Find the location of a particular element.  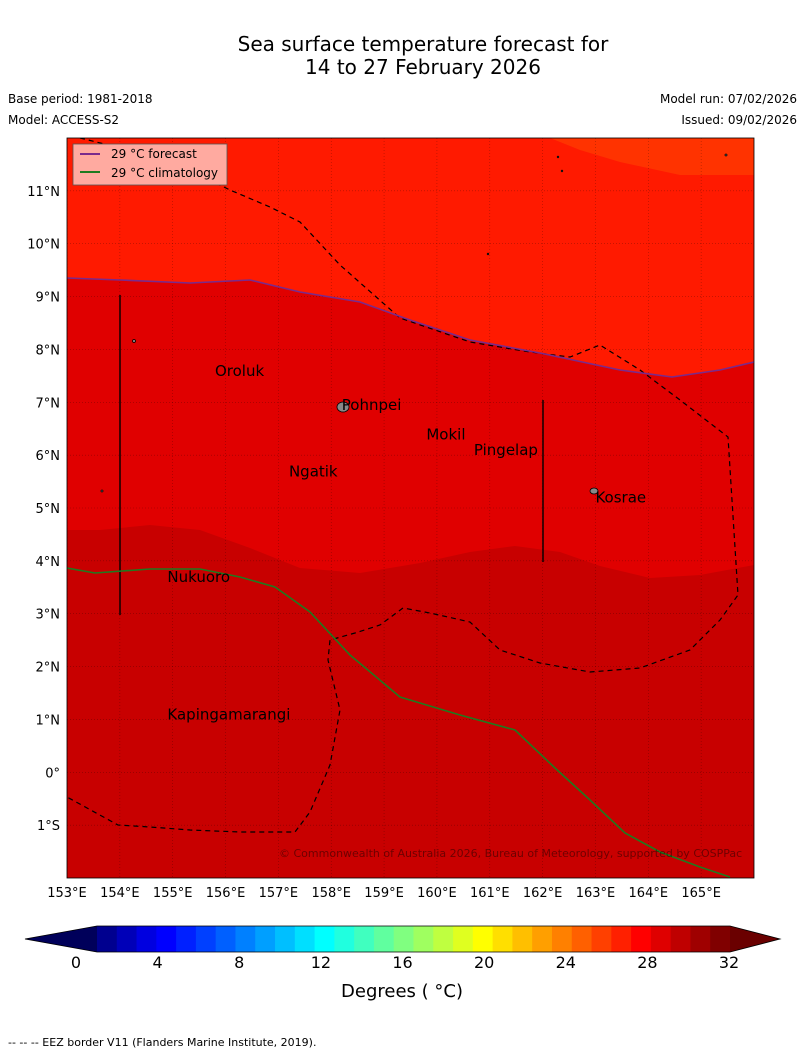

latitude-label: 6°N is located at coordinates (48, 456).